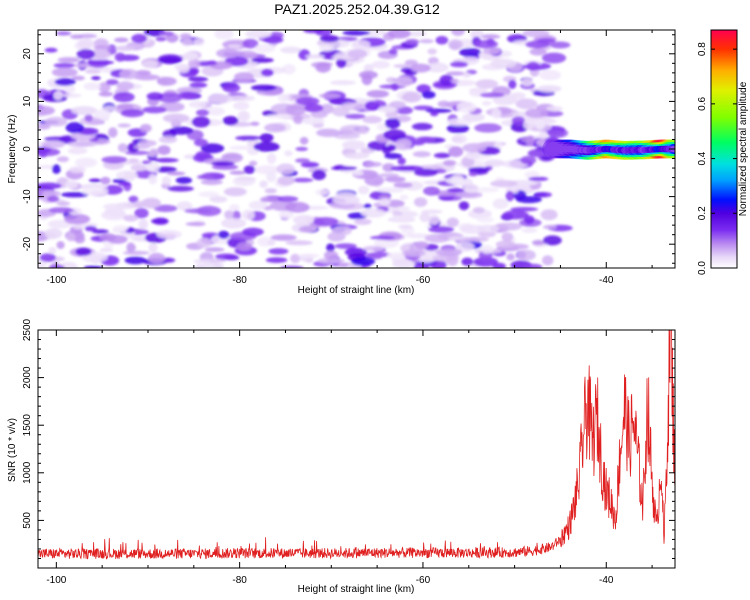 Image resolution: width=750 pixels, height=600 pixels. Describe the element at coordinates (27, 377) in the screenshot. I see `y-tick-label: 2000` at that location.